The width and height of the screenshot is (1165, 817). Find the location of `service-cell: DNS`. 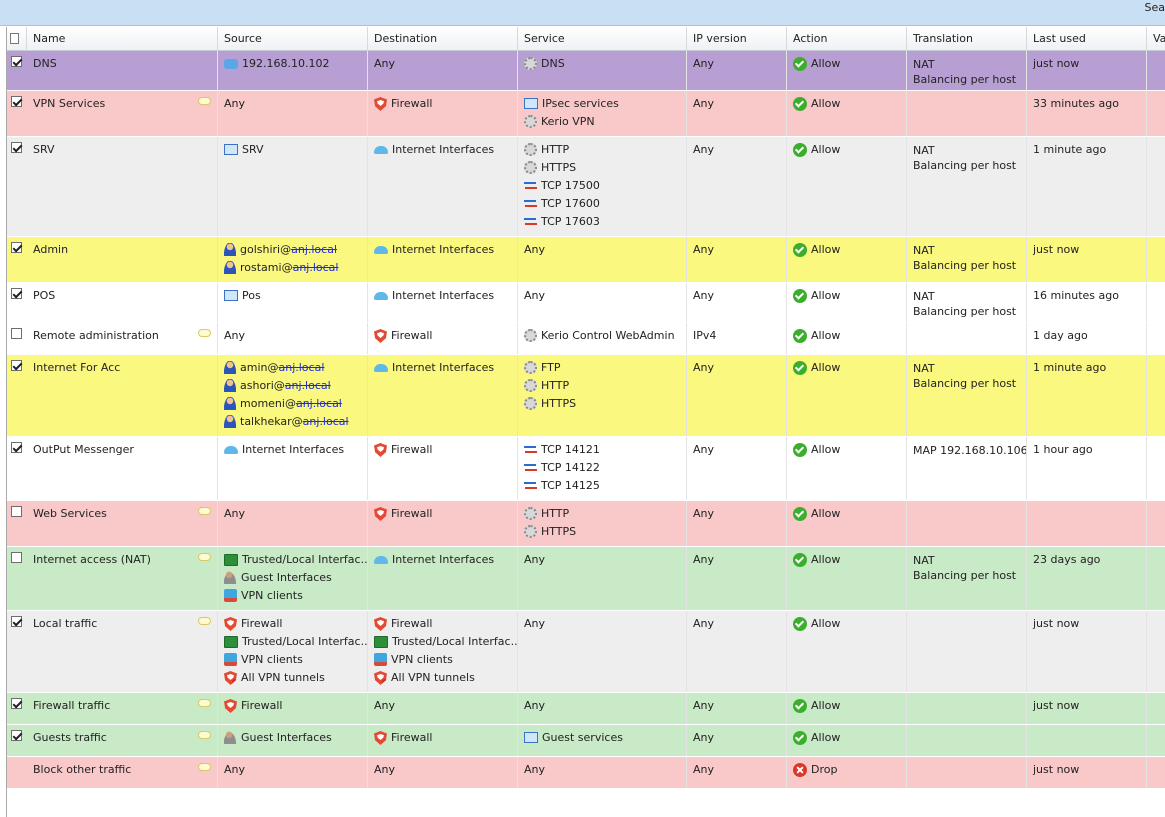

service-cell: DNS is located at coordinates (602, 70).